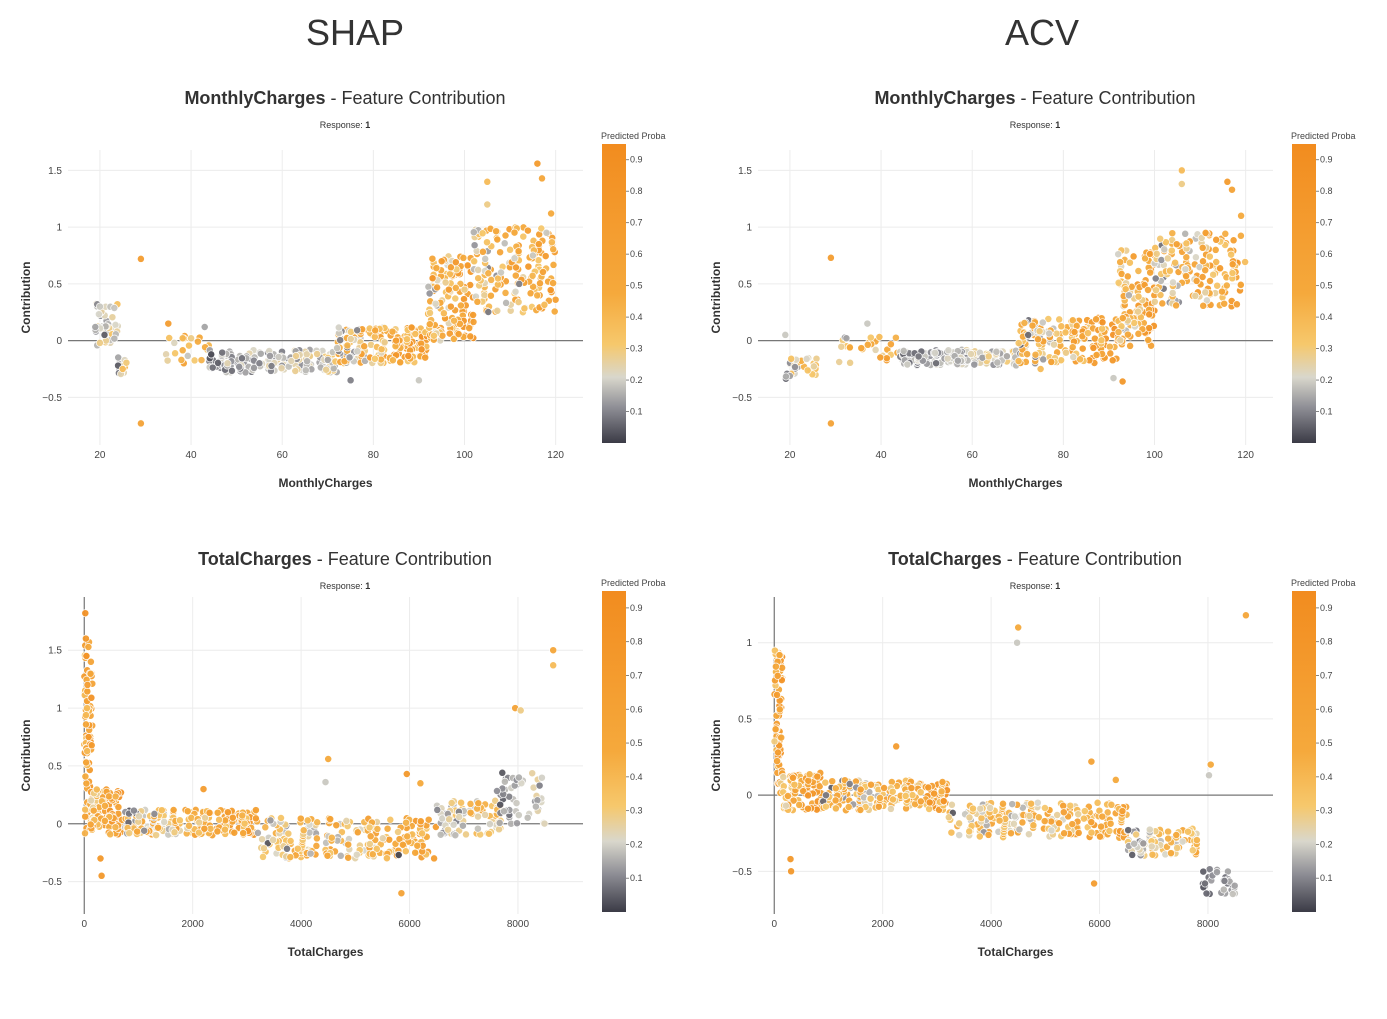  I want to click on colorbar-tick-label: 0.1, so click(1326, 878).